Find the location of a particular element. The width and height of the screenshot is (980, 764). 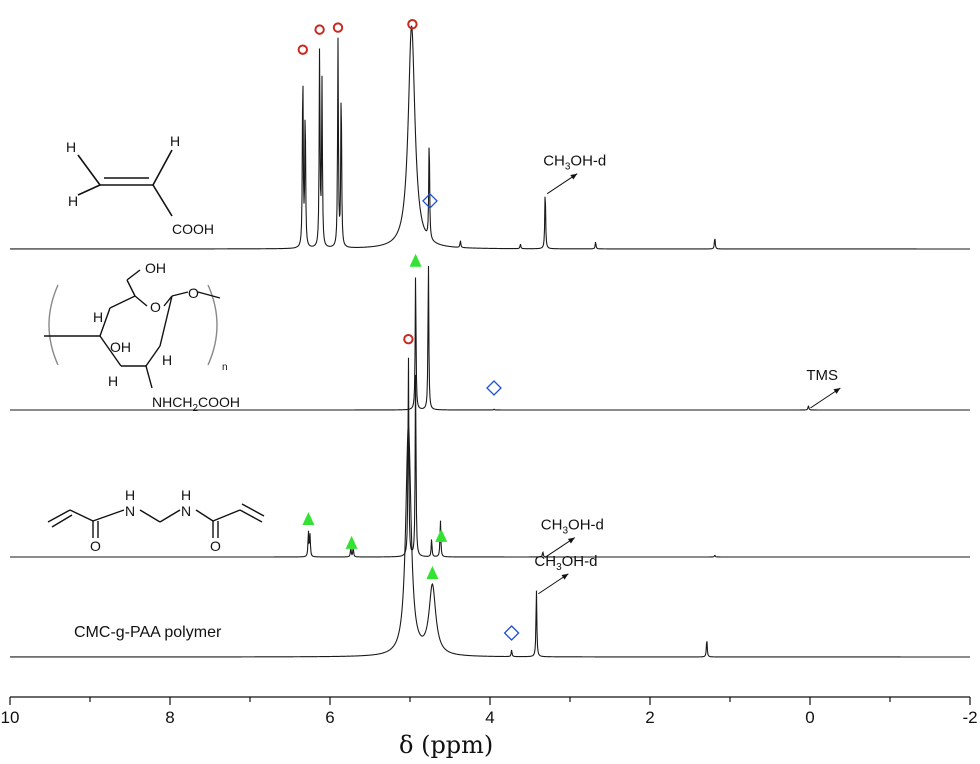

annotation-3-1-label: CH3OH-d is located at coordinates (572, 527).